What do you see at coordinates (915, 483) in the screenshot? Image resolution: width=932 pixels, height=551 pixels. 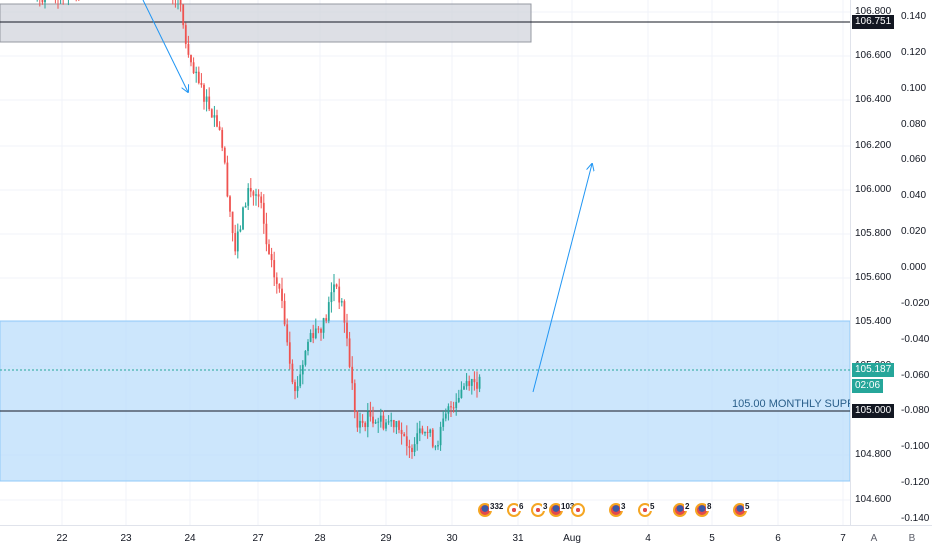 I see `percent-tick-label: -0.120` at bounding box center [915, 483].